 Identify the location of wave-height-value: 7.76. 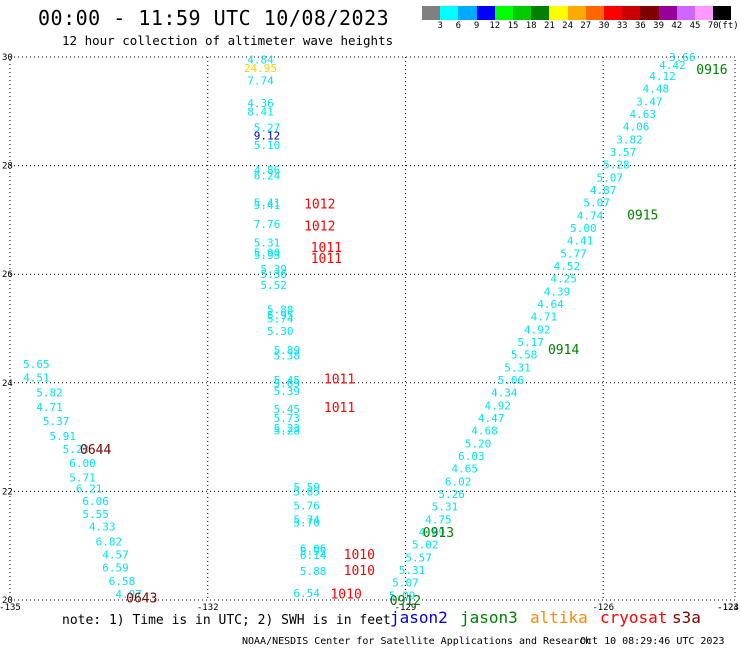
(267, 224).